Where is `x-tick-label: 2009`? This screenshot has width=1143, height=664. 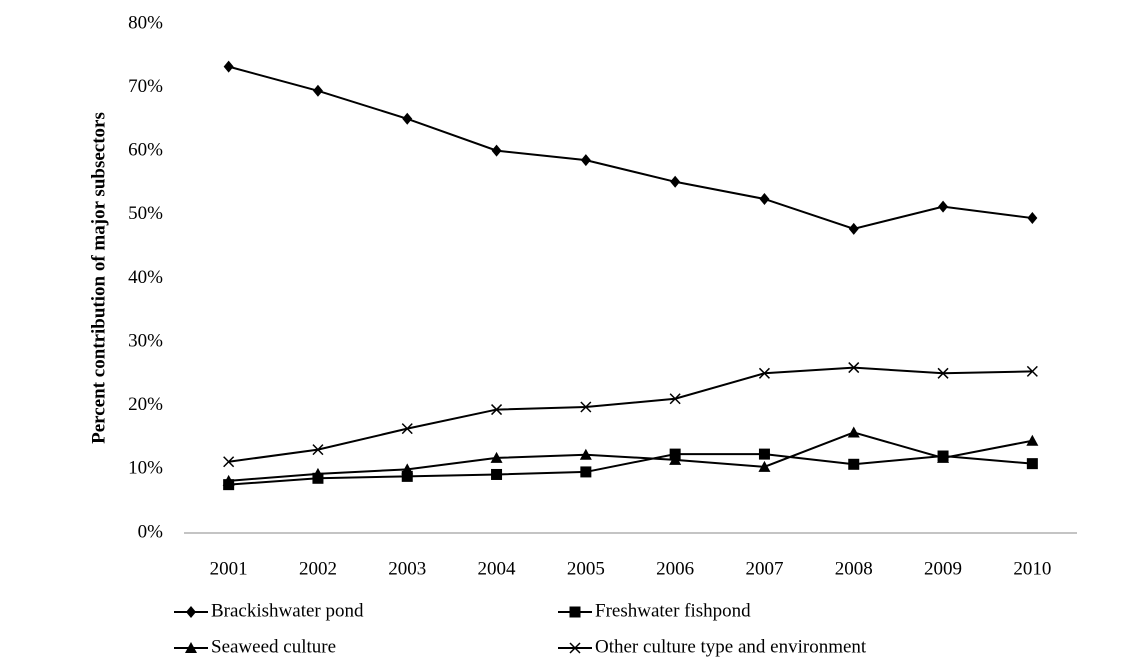
x-tick-label: 2009 is located at coordinates (943, 568).